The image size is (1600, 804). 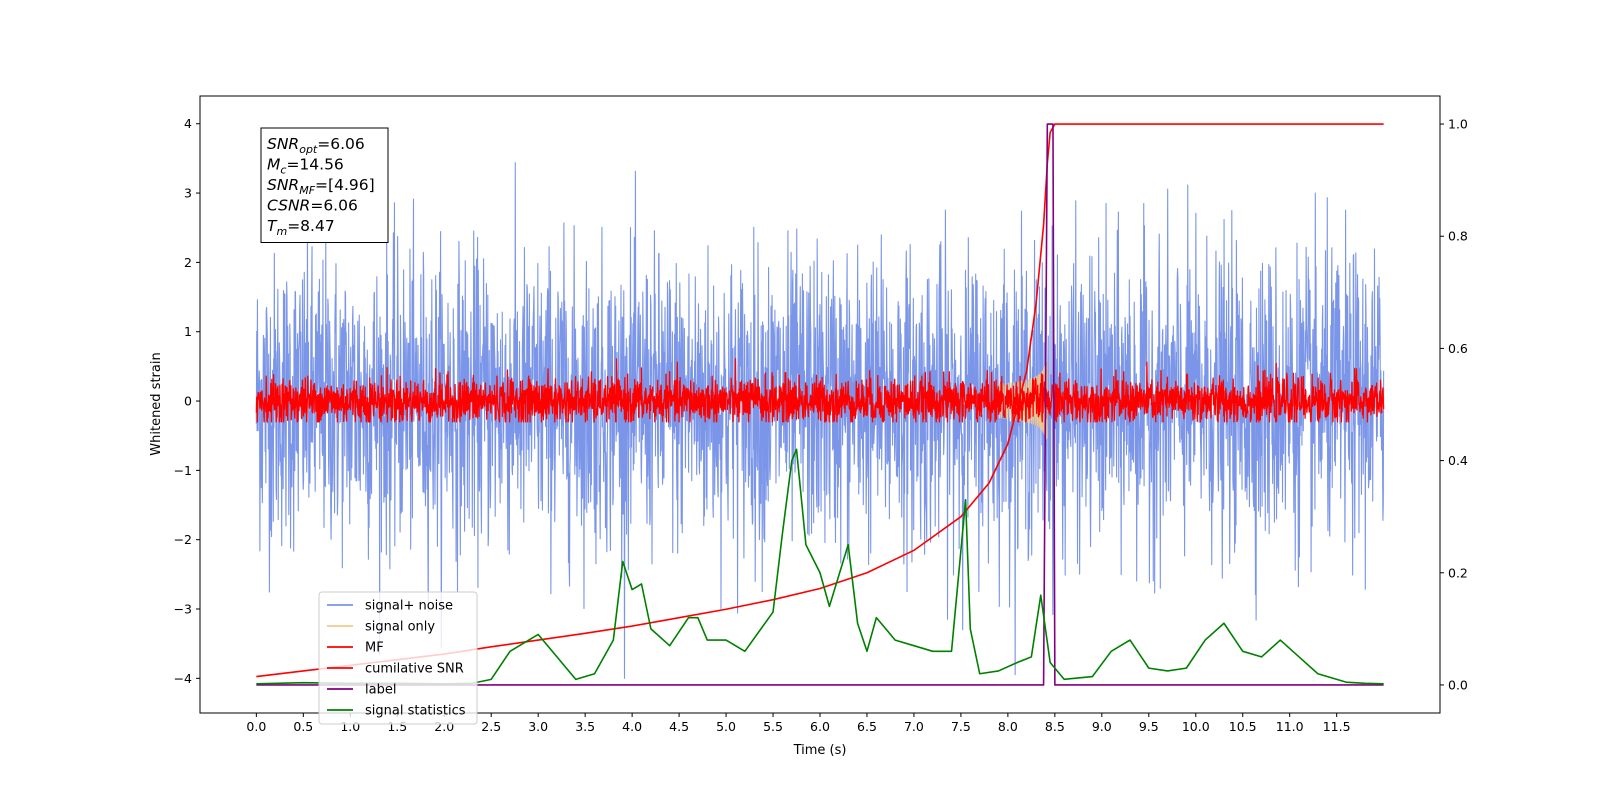 I want to click on x-tick-label: 9.0, so click(x=1102, y=726).